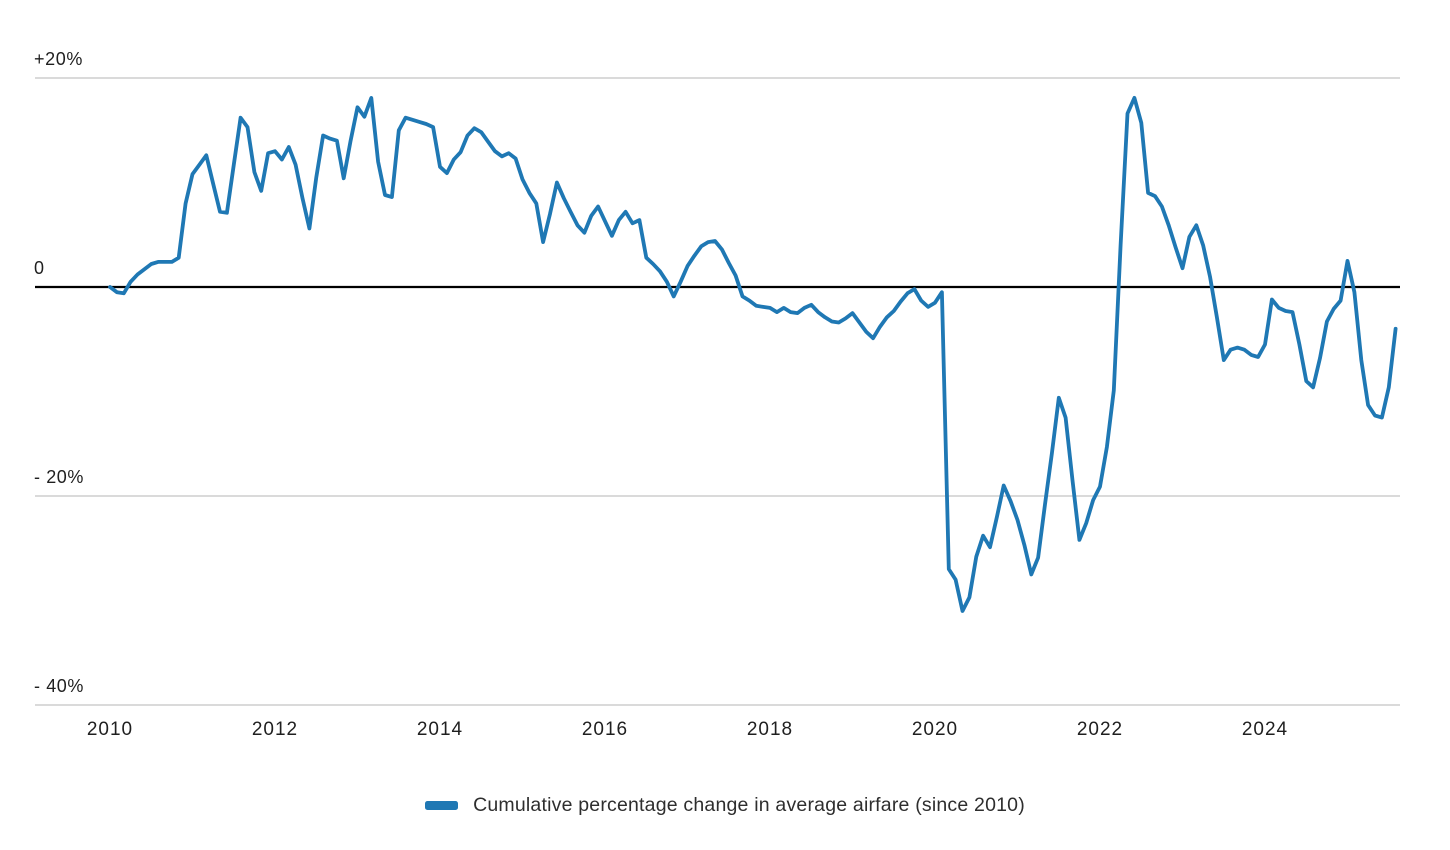 The height and width of the screenshot is (850, 1450). Describe the element at coordinates (1100, 729) in the screenshot. I see `x-tick-label: 2022` at that location.